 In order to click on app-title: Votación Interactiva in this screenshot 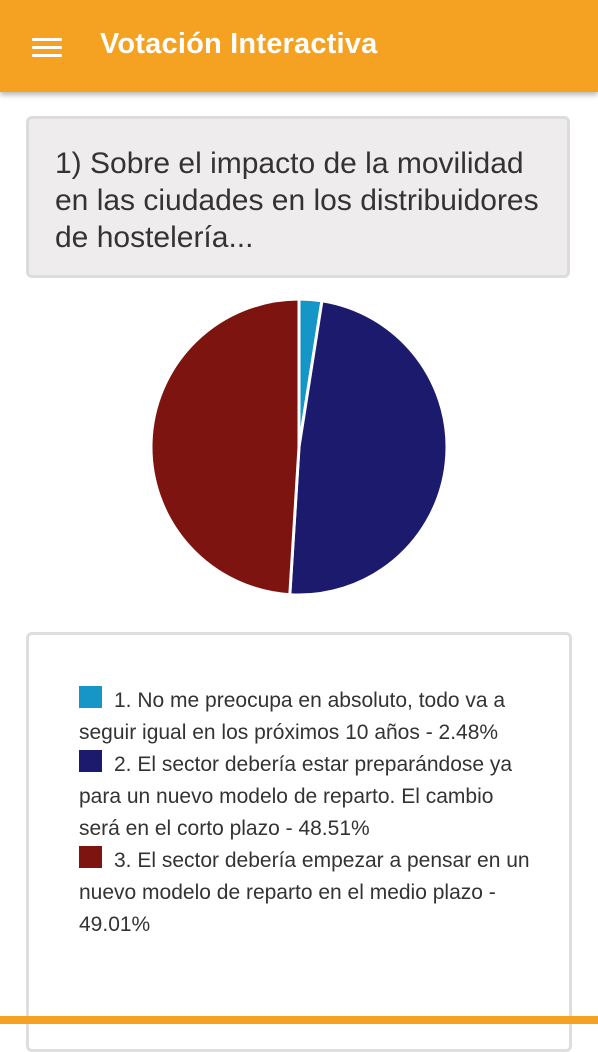, I will do `click(239, 44)`.